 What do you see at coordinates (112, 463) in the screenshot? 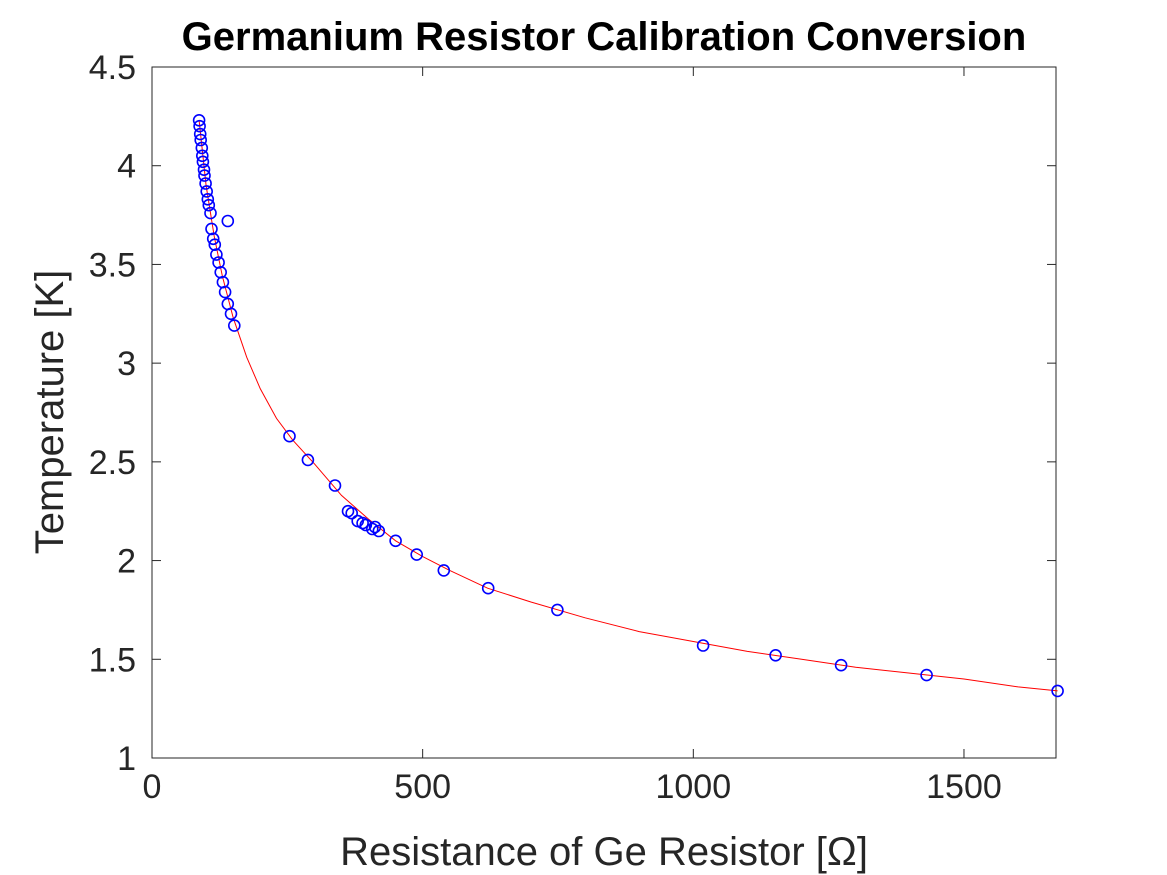
I see `y-tick-label: 2.5` at bounding box center [112, 463].